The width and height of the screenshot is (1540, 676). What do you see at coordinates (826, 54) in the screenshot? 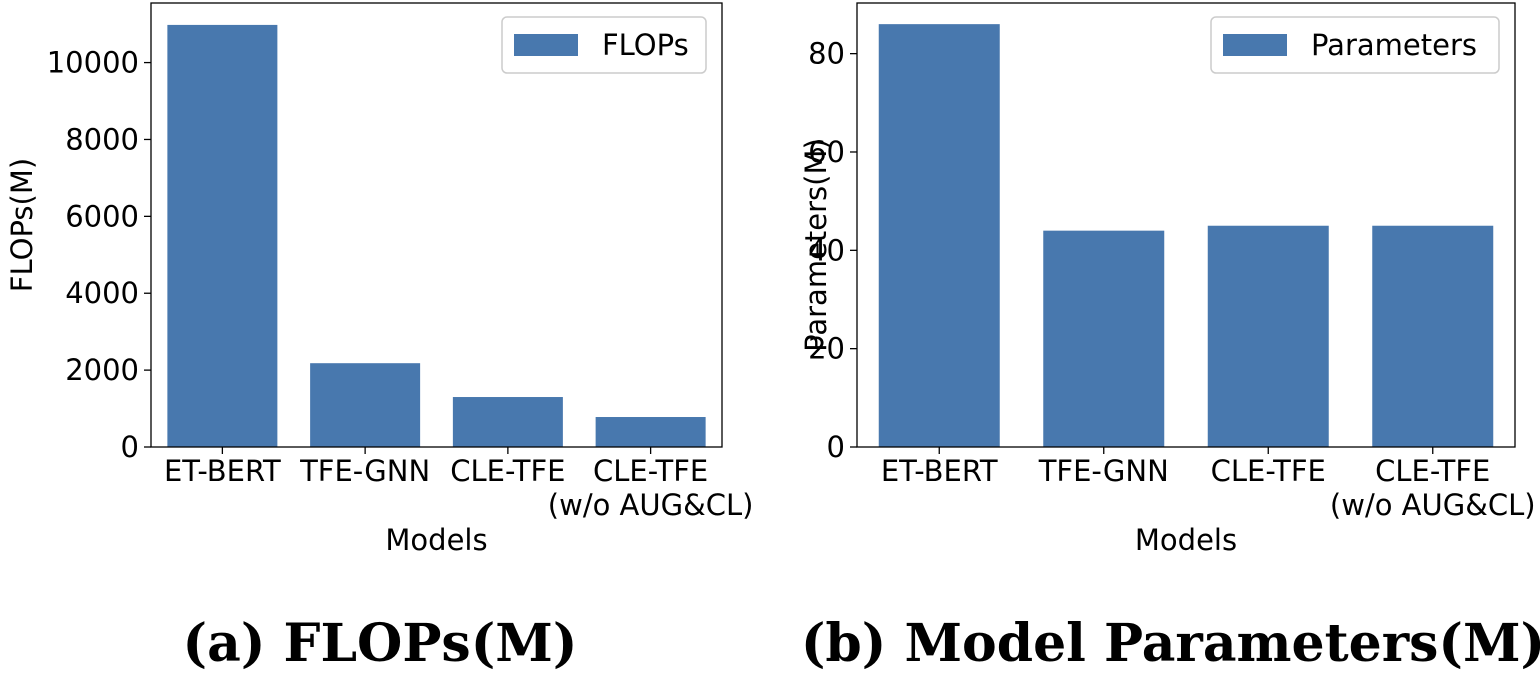
I see `y-tick-label: 80` at bounding box center [826, 54].